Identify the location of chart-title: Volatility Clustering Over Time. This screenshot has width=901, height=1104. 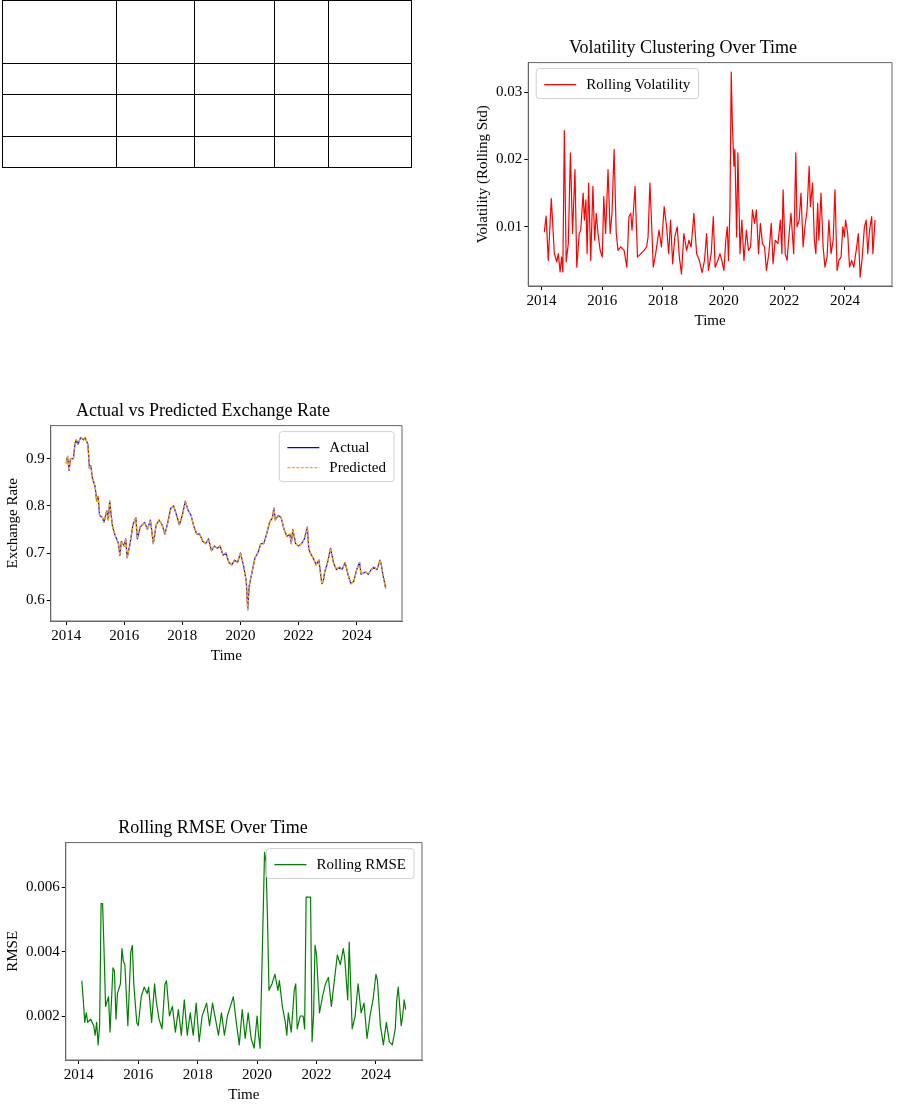
(683, 46).